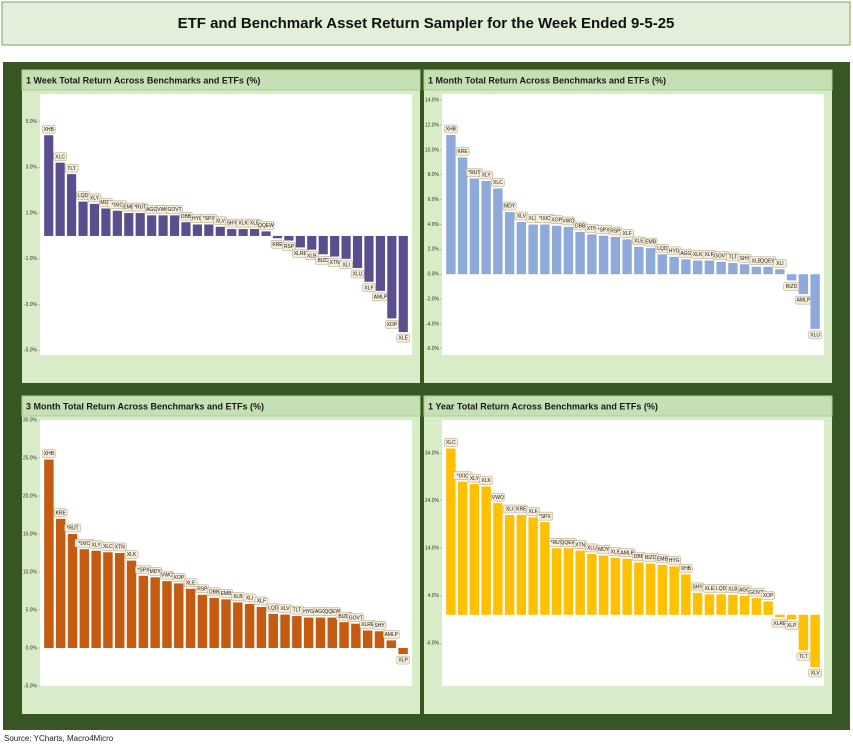 Image resolution: width=853 pixels, height=747 pixels. Describe the element at coordinates (662, 249) in the screenshot. I see `bar-label: LQD` at that location.